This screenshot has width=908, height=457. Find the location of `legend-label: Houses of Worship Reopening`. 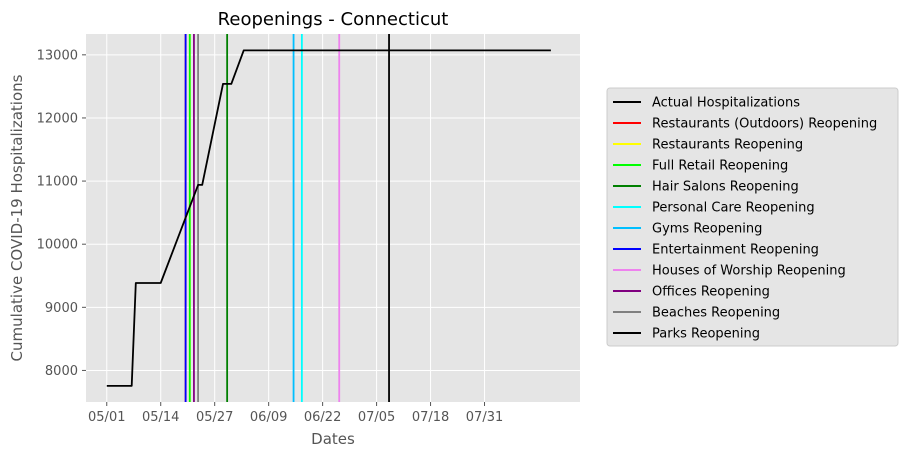

legend-label: Houses of Worship Reopening is located at coordinates (749, 271).